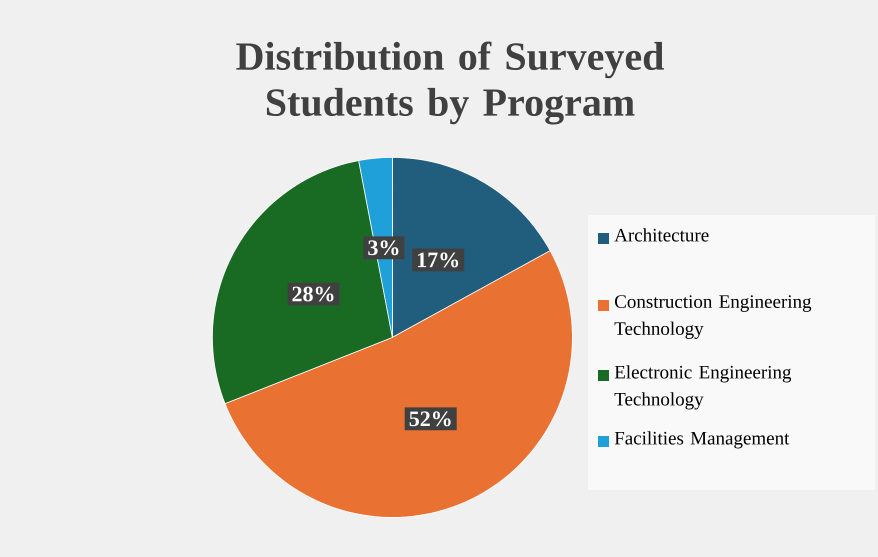 Image resolution: width=878 pixels, height=557 pixels. Describe the element at coordinates (713, 317) in the screenshot. I see `legend-label: Construction Engineering Technology` at that location.